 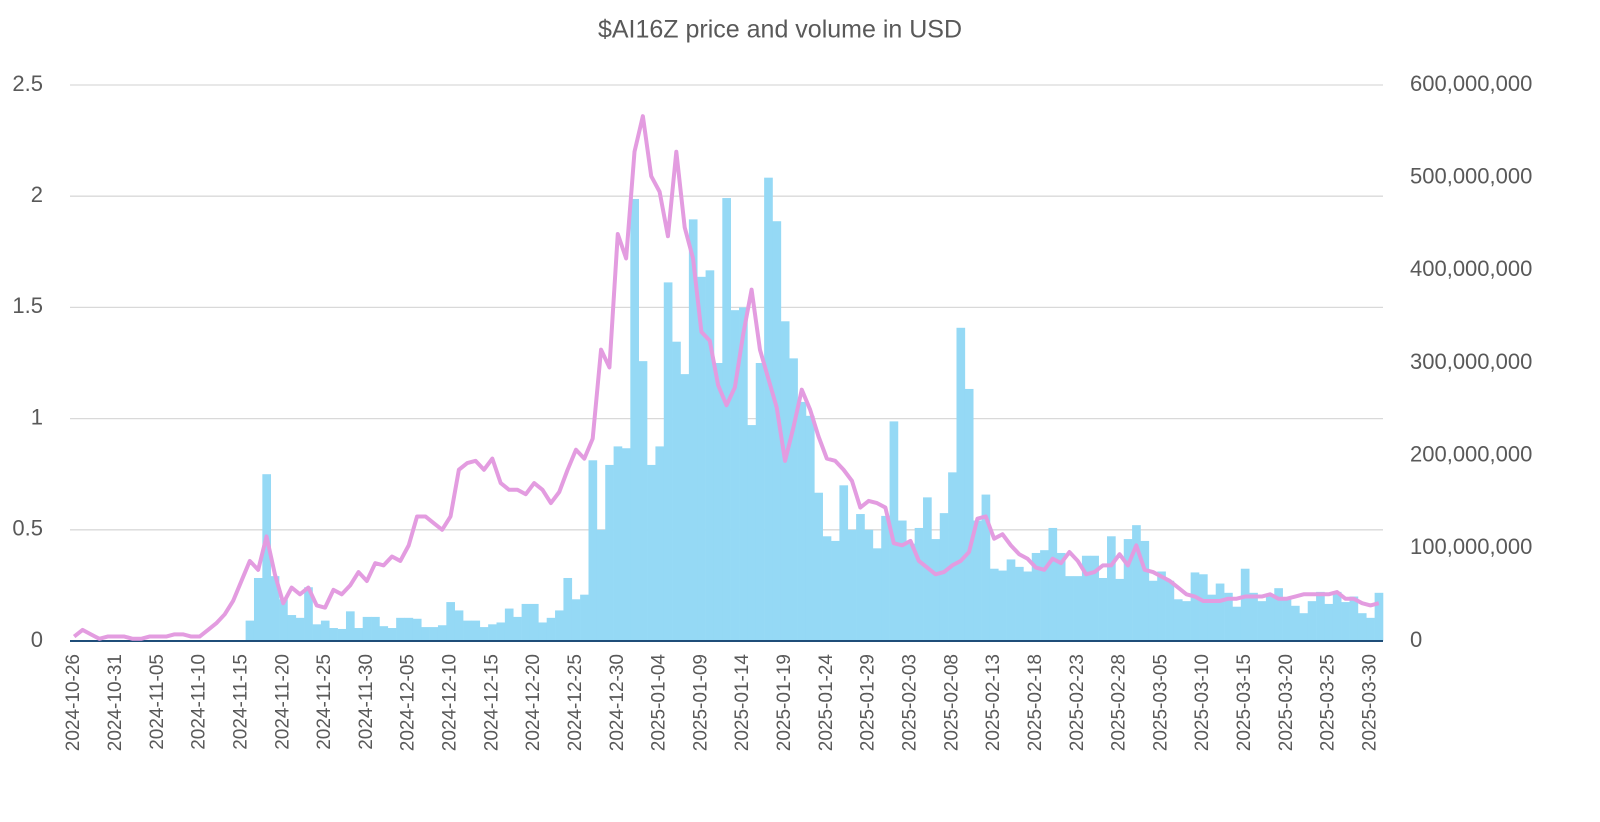 I want to click on x-tick-label: 2024-12-25, so click(x=575, y=702).